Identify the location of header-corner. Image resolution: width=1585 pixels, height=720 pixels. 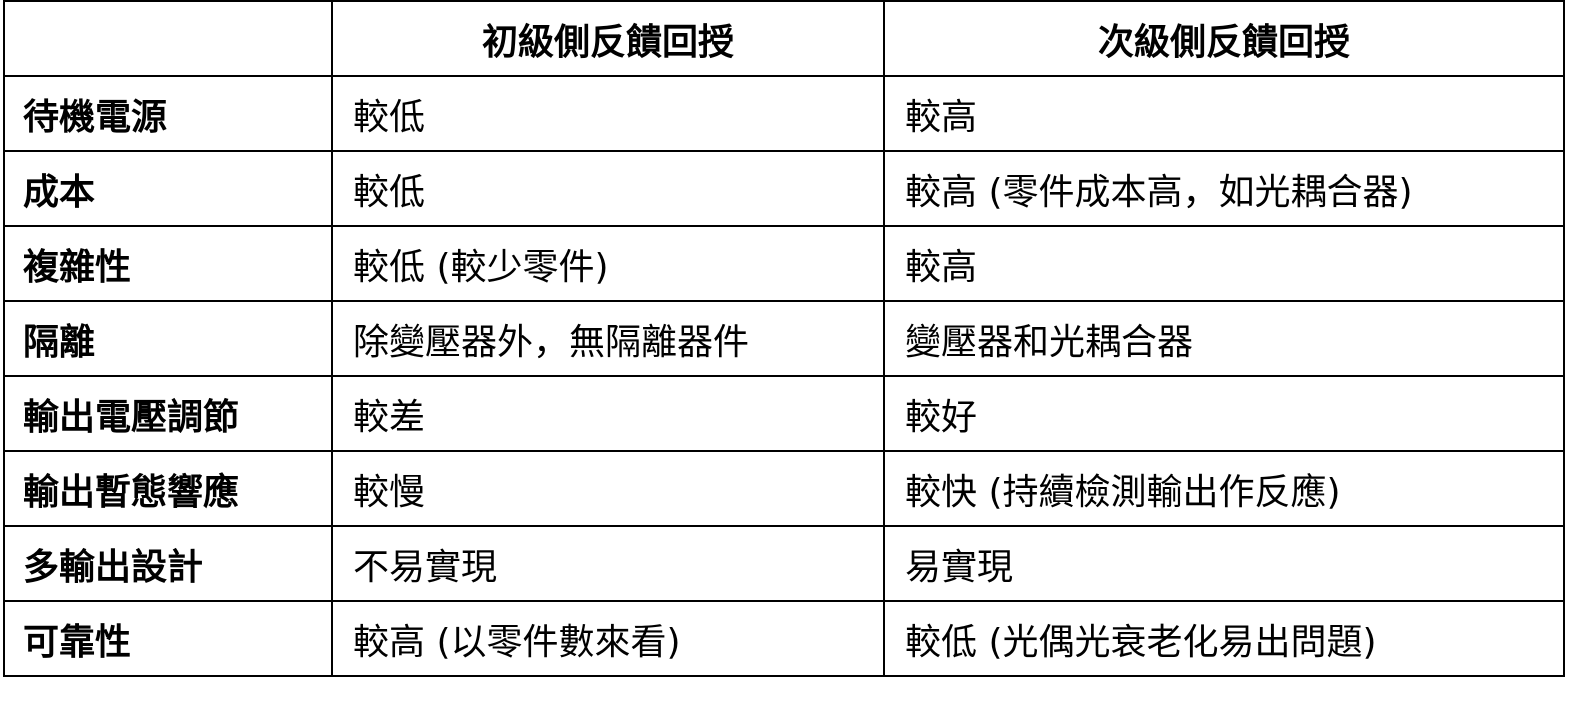
(168, 38).